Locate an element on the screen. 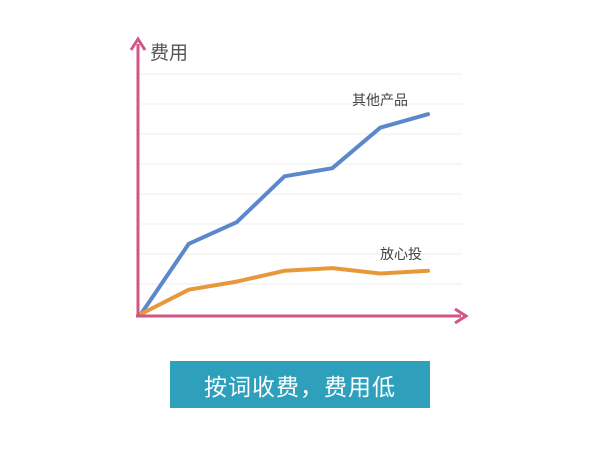 This screenshot has height=455, width=600. y-axis-arrow is located at coordinates (138, 43).